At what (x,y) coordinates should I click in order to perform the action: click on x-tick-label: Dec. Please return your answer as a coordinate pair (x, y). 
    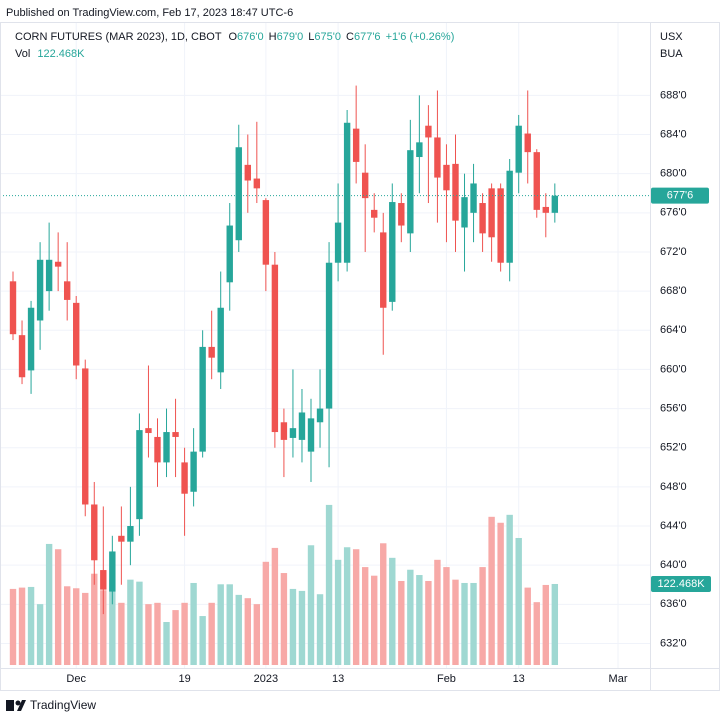
    Looking at the image, I should click on (76, 679).